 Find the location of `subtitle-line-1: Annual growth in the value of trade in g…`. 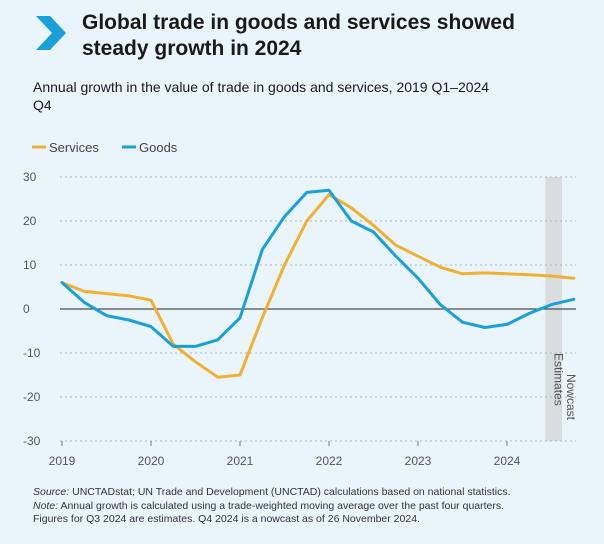

subtitle-line-1: Annual growth in the value of trade in g… is located at coordinates (261, 87).